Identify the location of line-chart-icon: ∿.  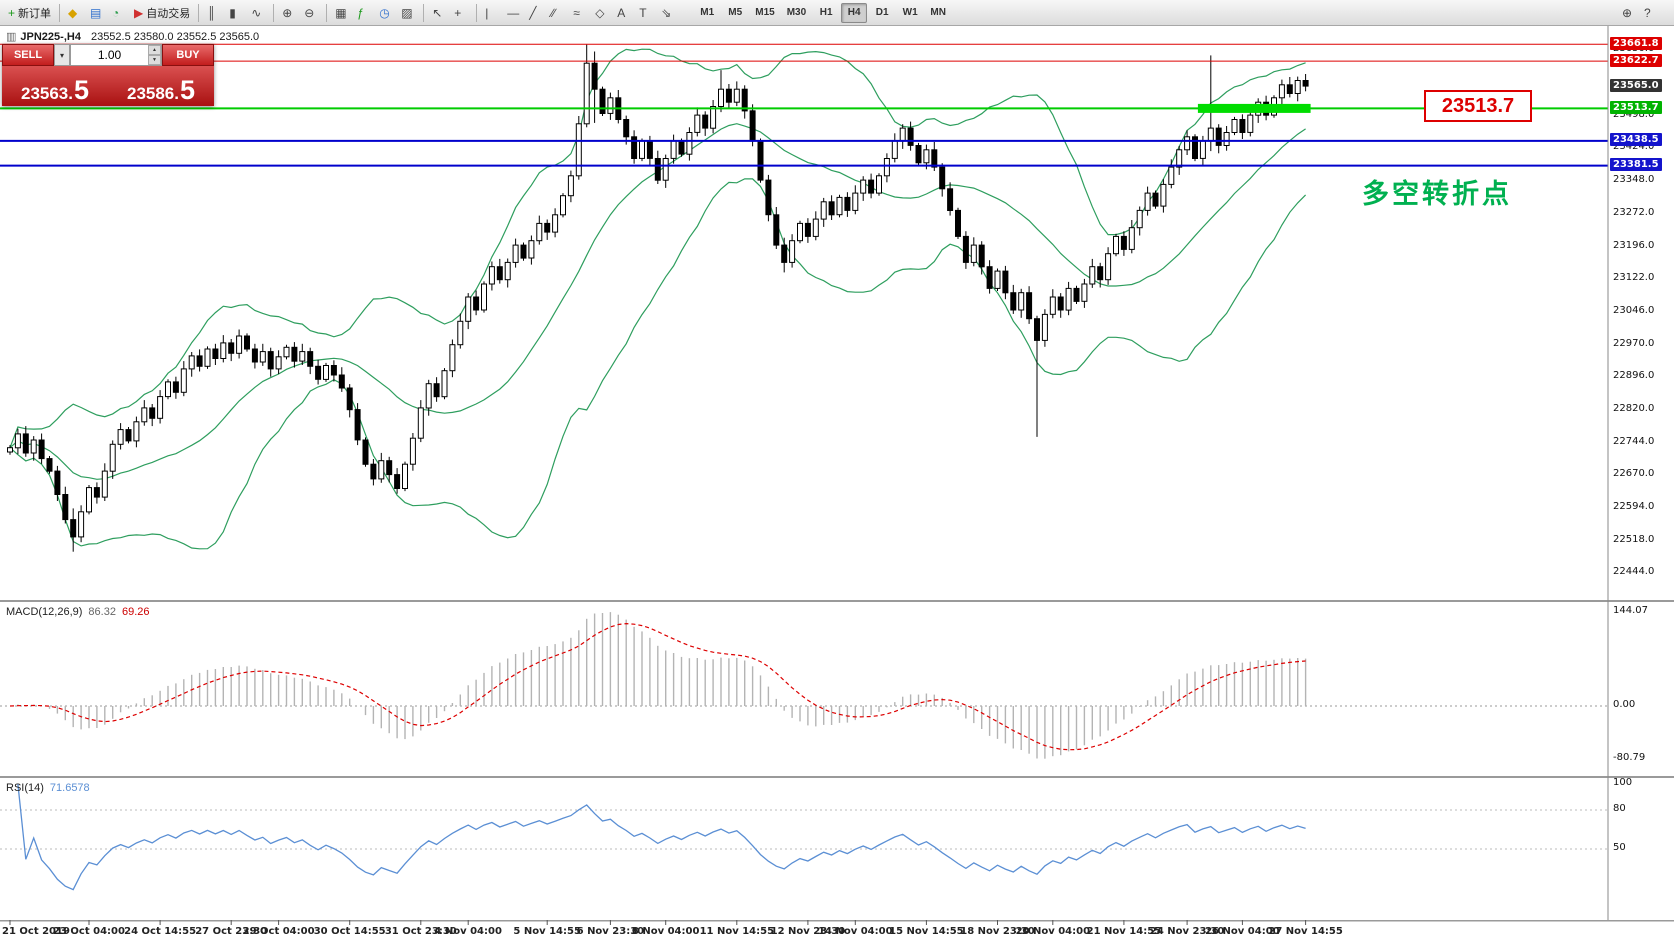
(256, 12).